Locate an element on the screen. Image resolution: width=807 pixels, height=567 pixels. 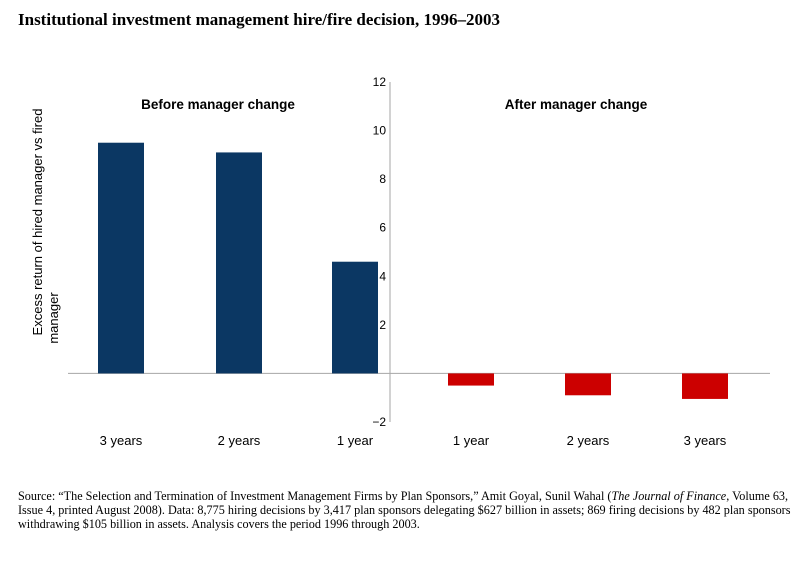
y-tick-label: 6 is located at coordinates (382, 228).